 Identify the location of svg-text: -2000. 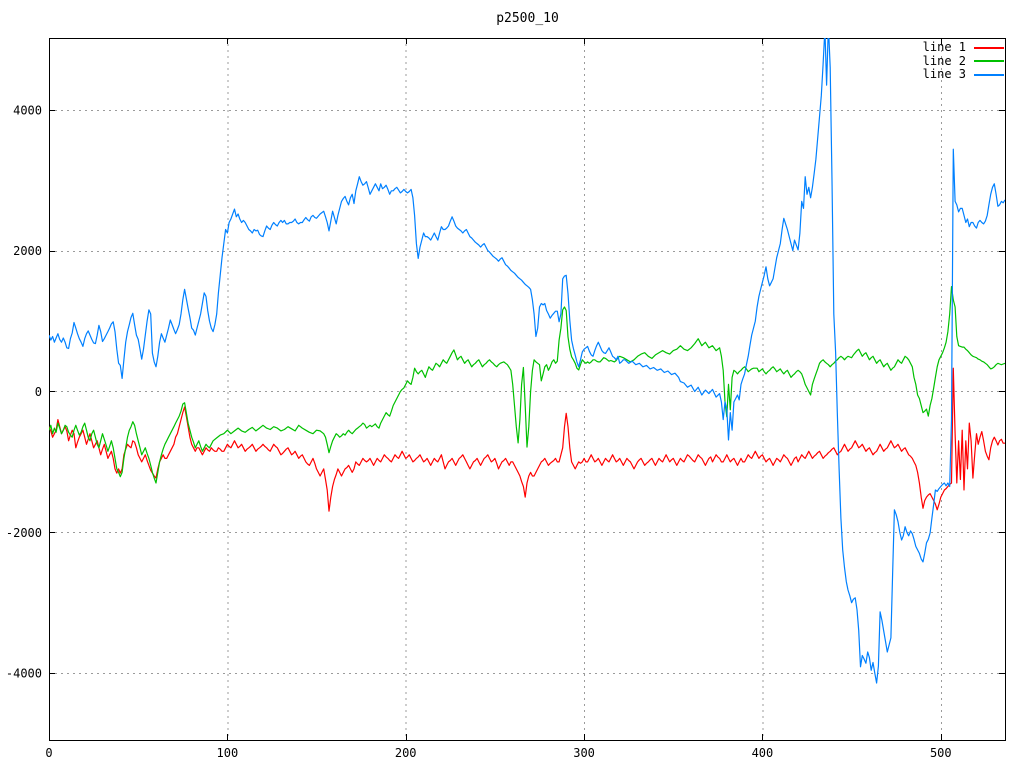
(24, 533).